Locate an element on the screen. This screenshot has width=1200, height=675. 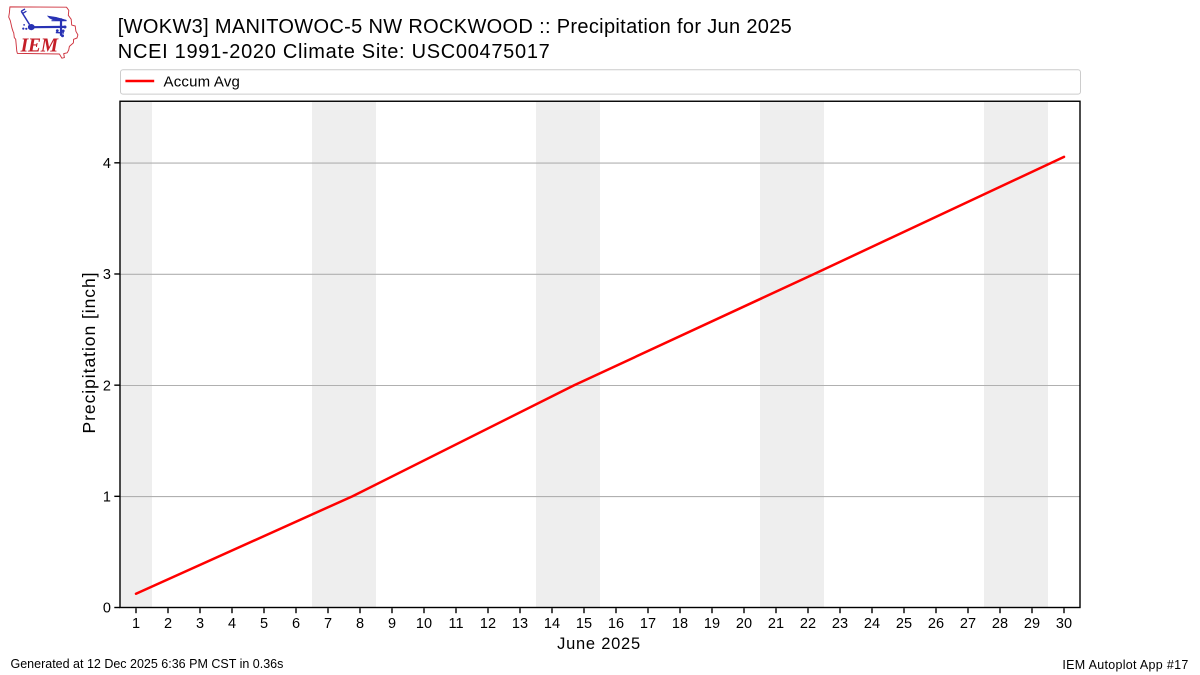
svg-text: Accum Avg is located at coordinates (202, 81).